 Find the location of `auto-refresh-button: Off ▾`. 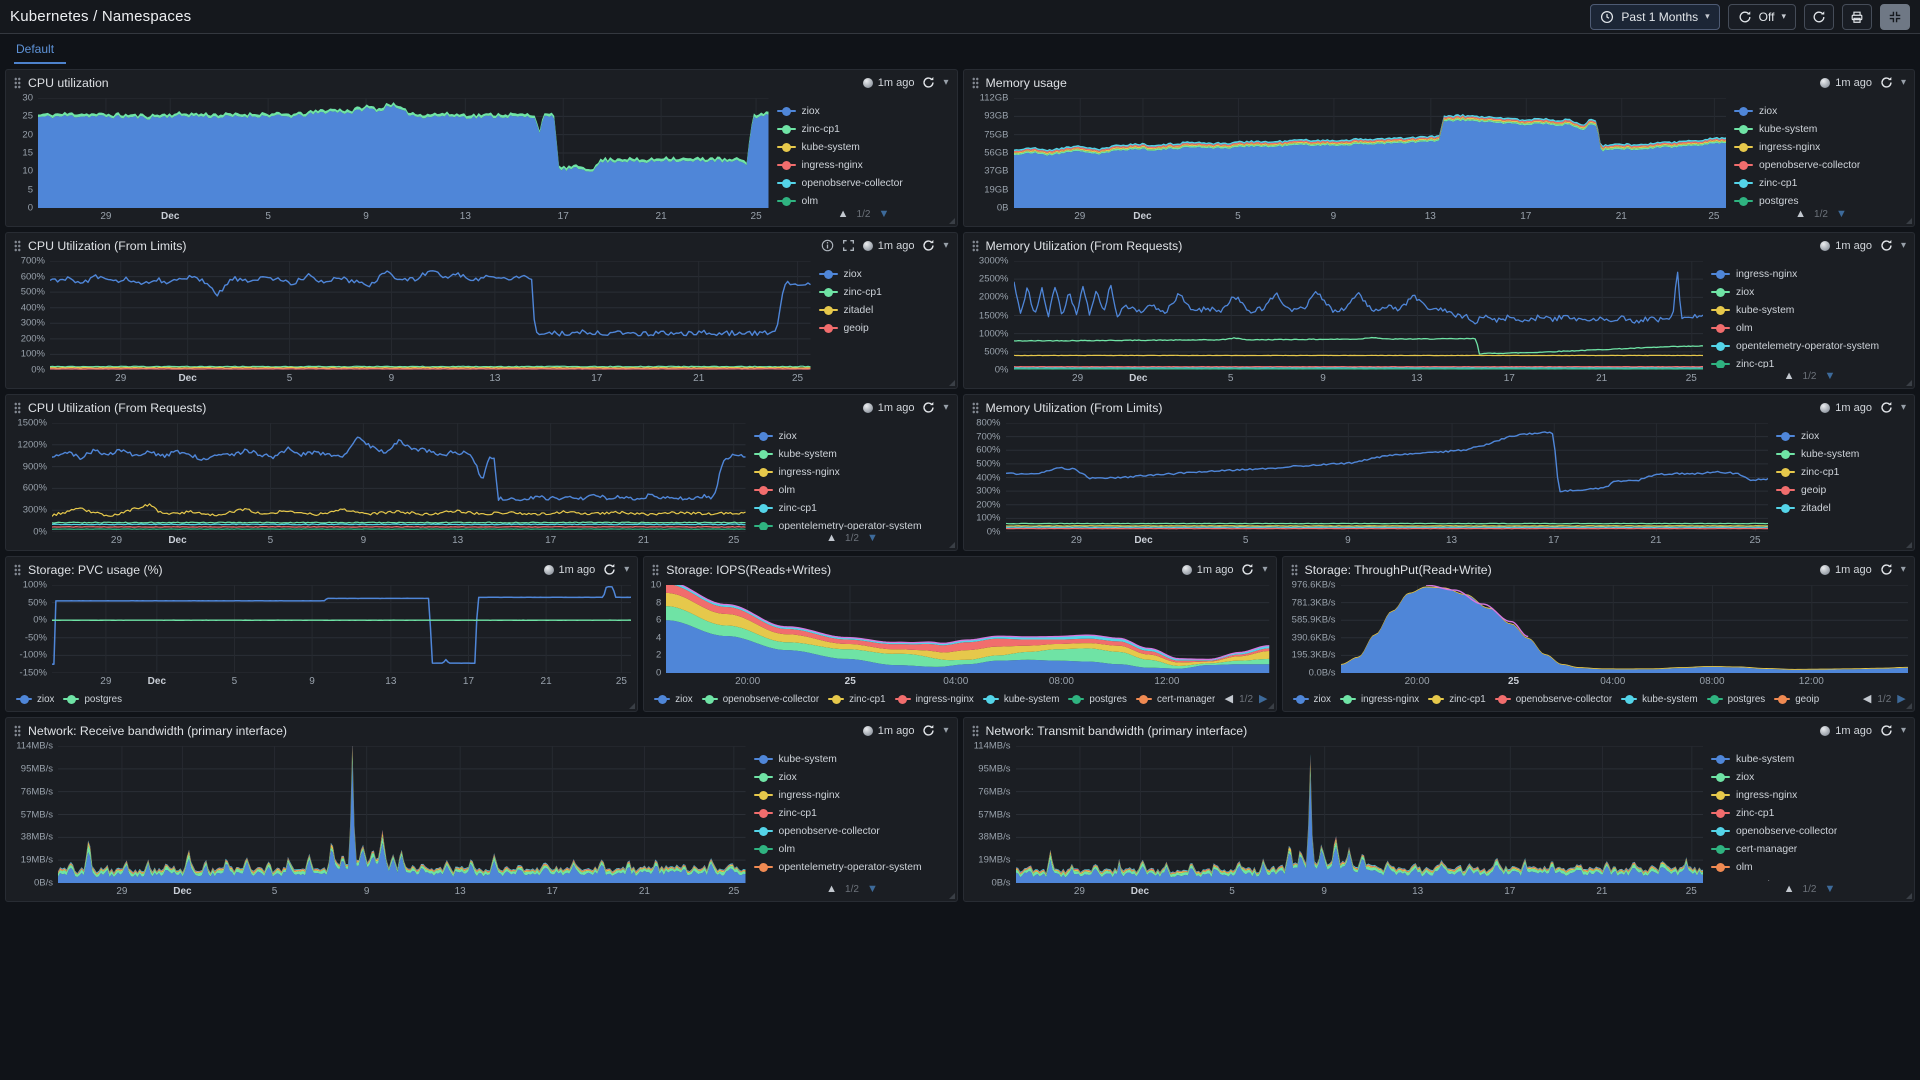

auto-refresh-button: Off ▾ is located at coordinates (1761, 16).